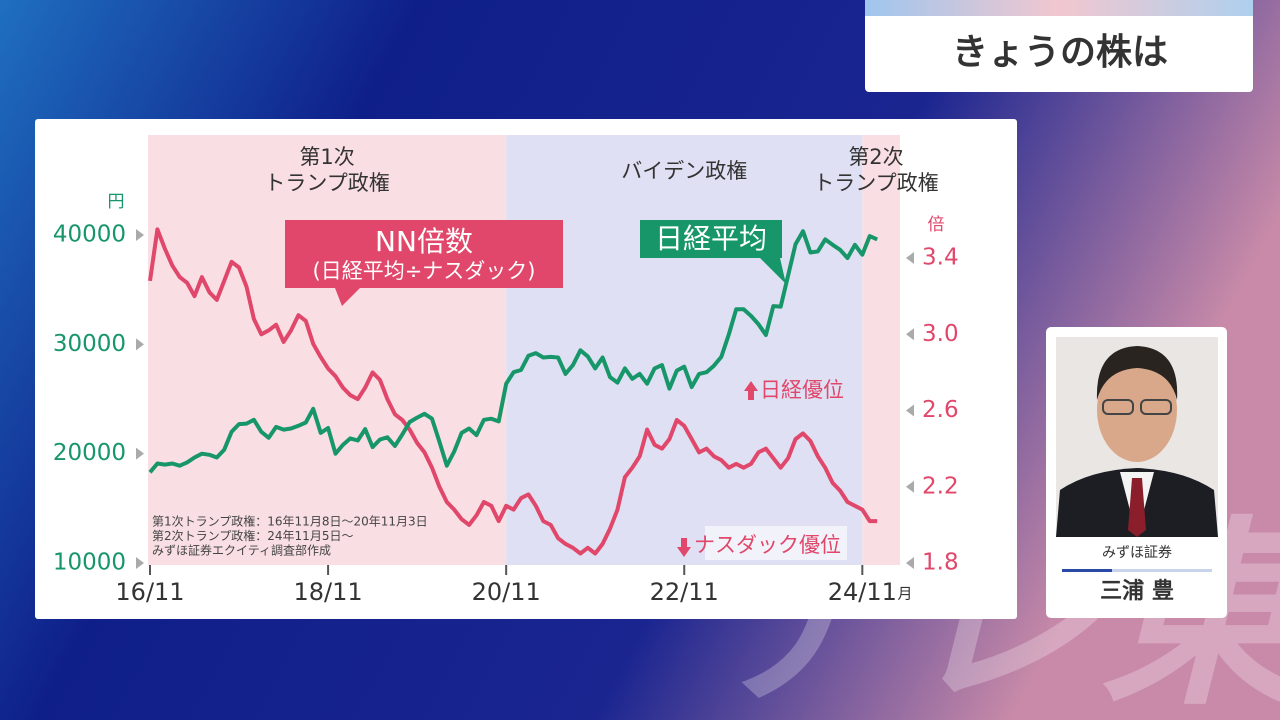  What do you see at coordinates (881, 350) in the screenshot?
I see `period-band` at bounding box center [881, 350].